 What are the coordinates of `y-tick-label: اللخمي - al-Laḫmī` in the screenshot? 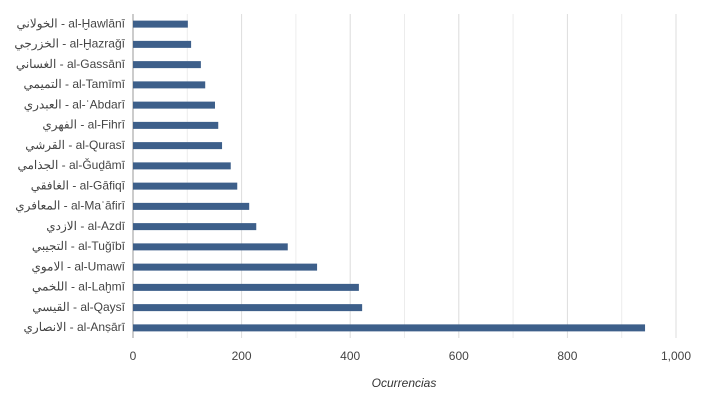 It's located at (79, 287).